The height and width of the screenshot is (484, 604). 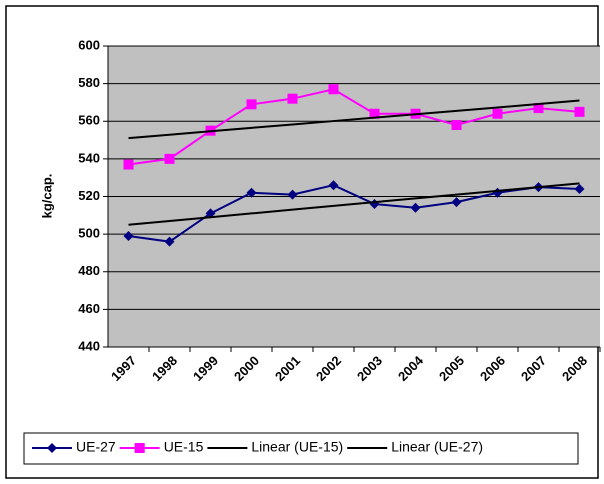 I want to click on y-tick-label: 440, so click(x=89, y=345).